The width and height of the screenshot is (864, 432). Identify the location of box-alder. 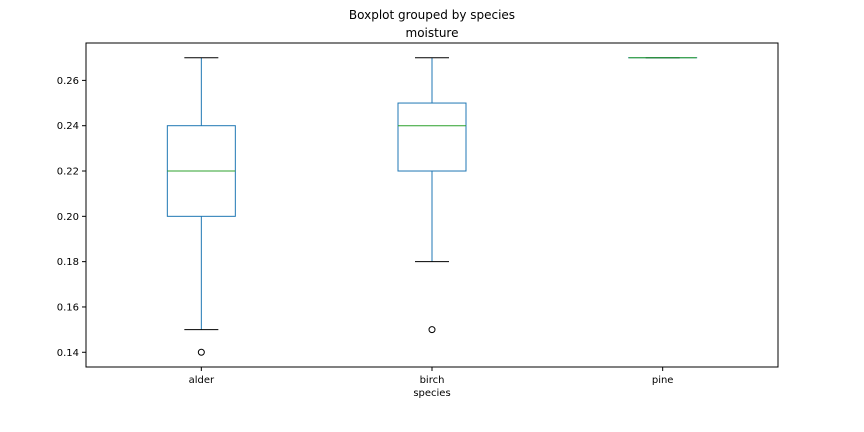
(201, 206).